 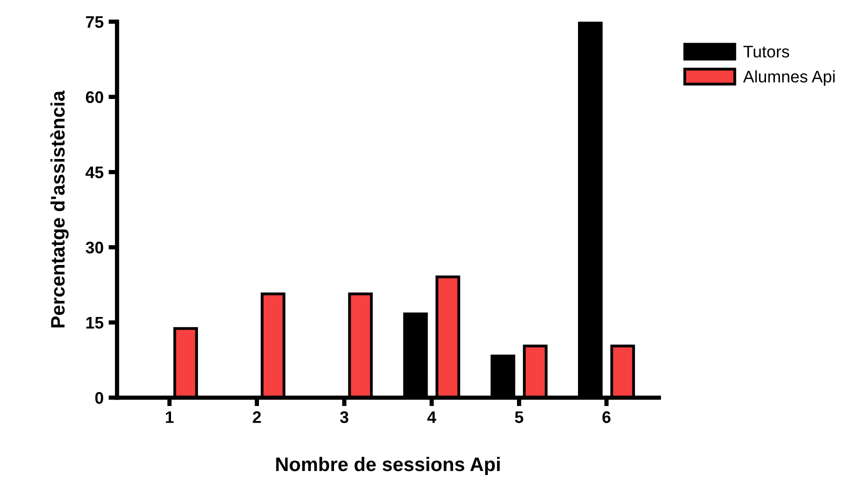 I want to click on y-tick-label: 75, so click(x=95, y=22).